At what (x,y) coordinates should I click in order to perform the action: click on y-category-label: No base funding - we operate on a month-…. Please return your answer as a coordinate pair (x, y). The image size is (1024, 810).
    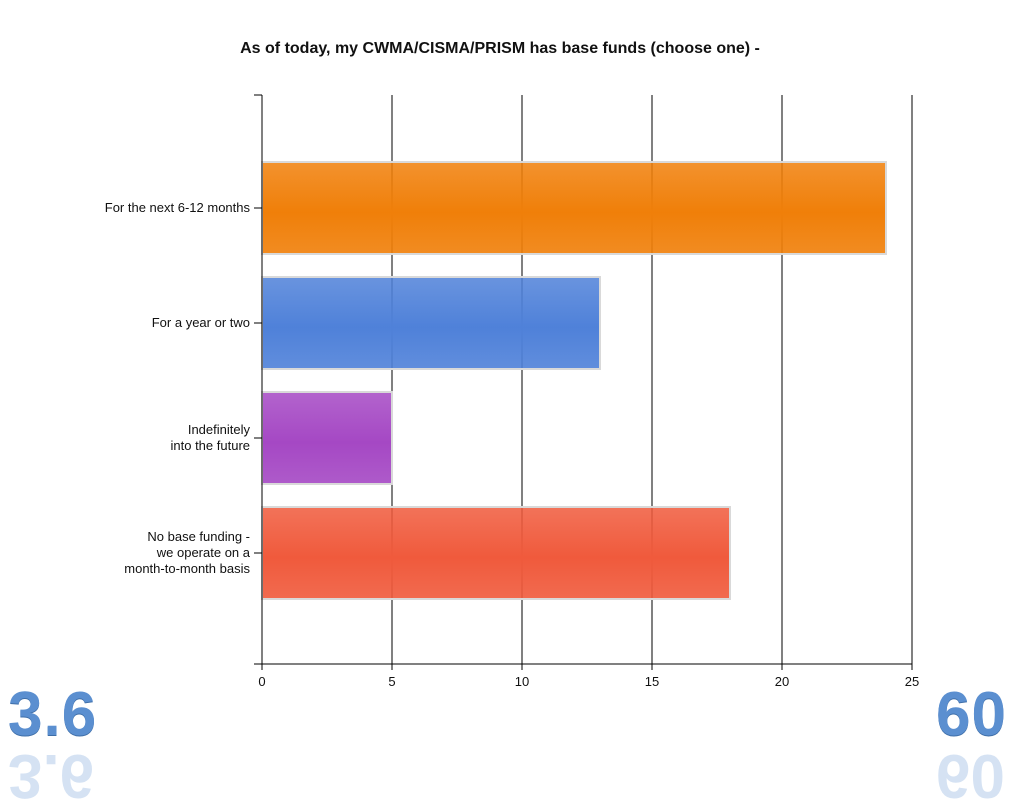
    Looking at the image, I should click on (187, 552).